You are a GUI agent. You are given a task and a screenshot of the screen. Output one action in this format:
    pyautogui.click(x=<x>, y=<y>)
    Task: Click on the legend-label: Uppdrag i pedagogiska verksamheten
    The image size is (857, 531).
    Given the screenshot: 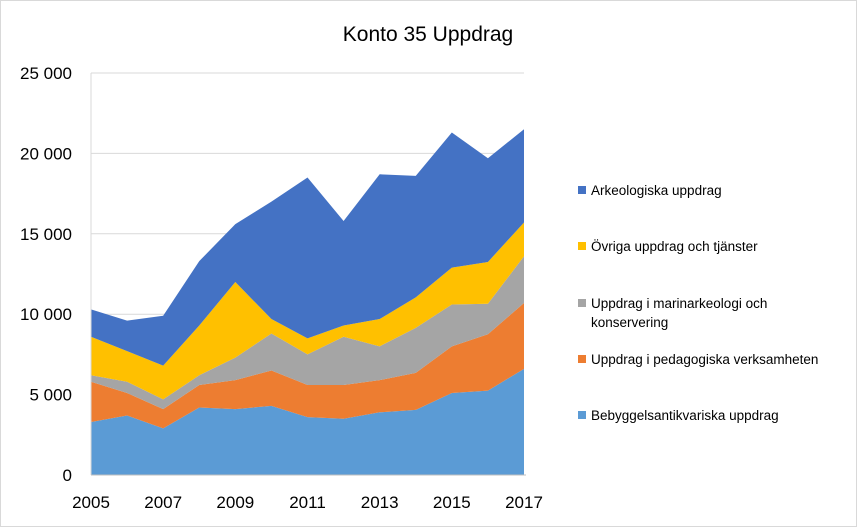 What is the action you would take?
    pyautogui.click(x=704, y=359)
    